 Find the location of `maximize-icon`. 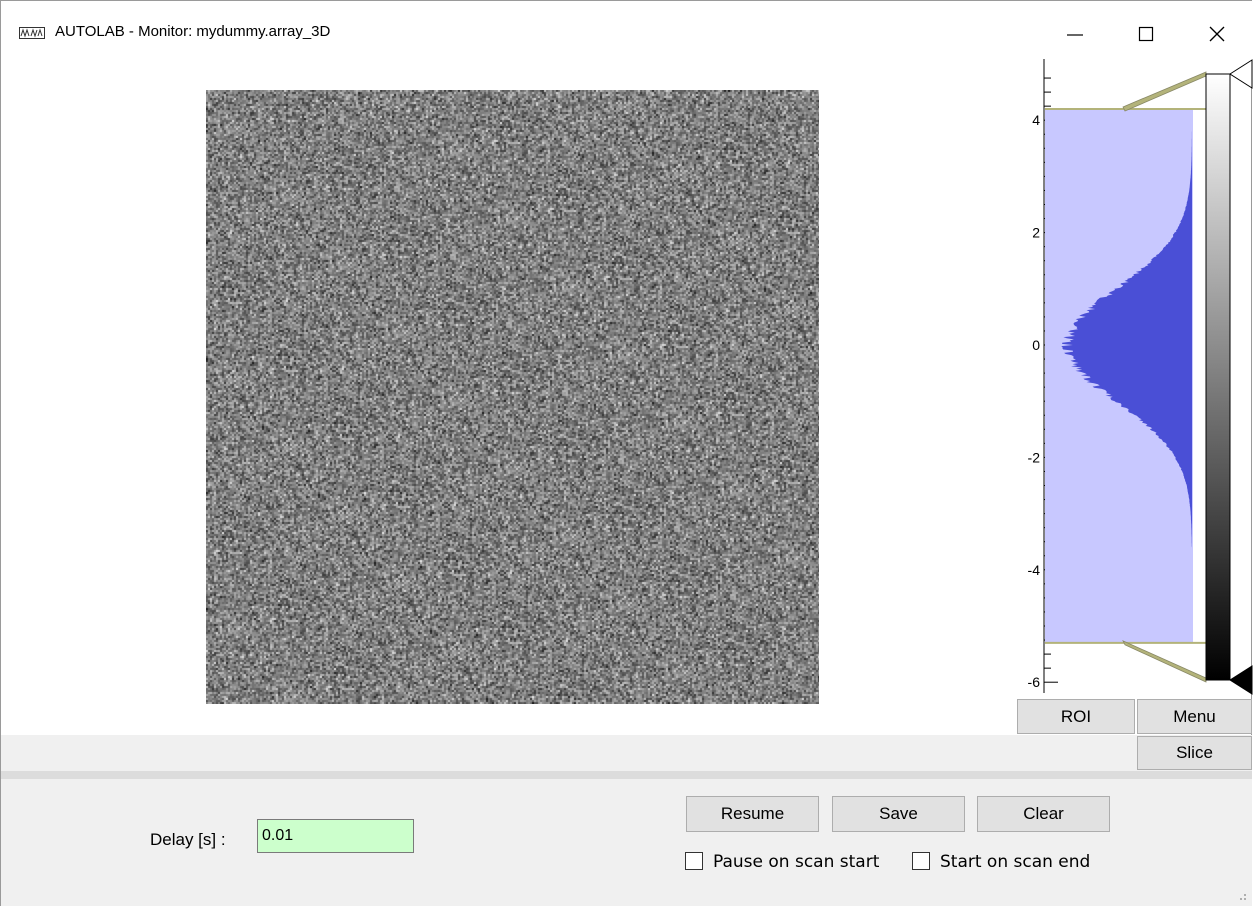

maximize-icon is located at coordinates (1146, 33).